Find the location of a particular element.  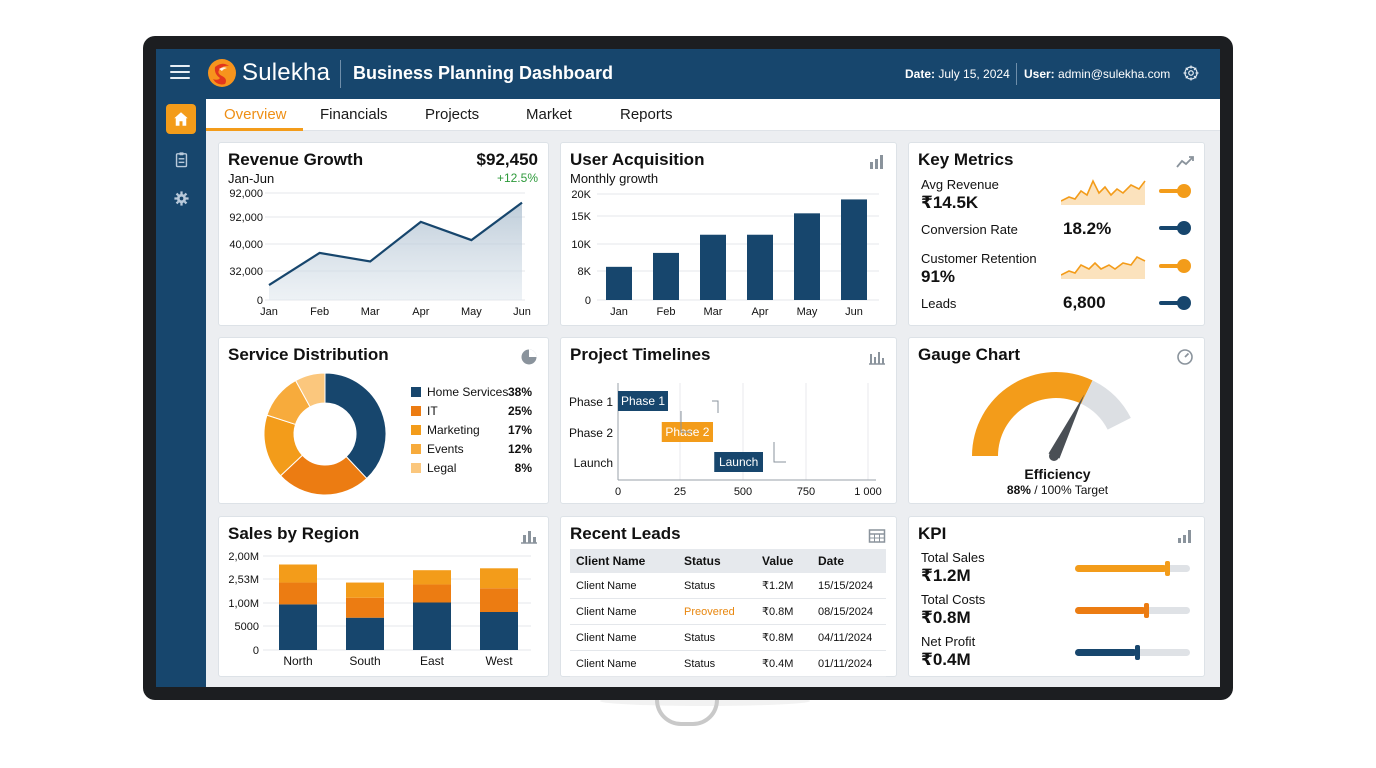

gauge-target: / 100% Target is located at coordinates (1069, 490).